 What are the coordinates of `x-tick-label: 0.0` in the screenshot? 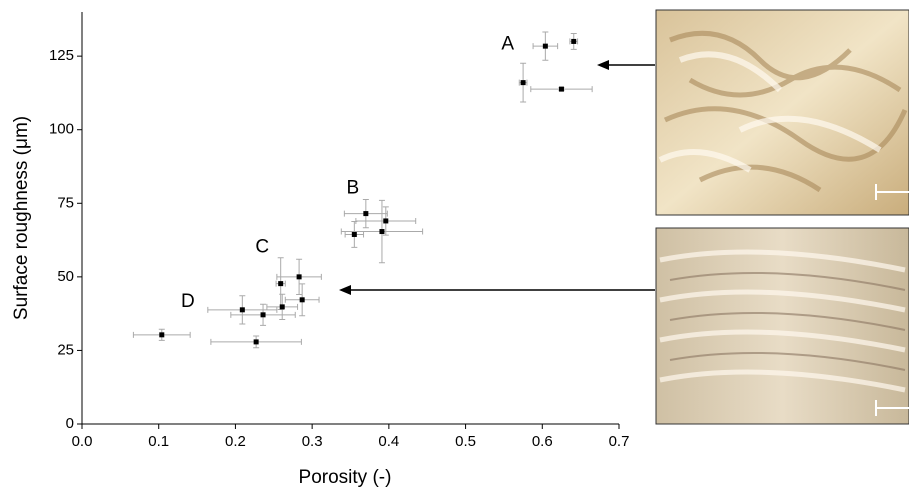 It's located at (82, 441).